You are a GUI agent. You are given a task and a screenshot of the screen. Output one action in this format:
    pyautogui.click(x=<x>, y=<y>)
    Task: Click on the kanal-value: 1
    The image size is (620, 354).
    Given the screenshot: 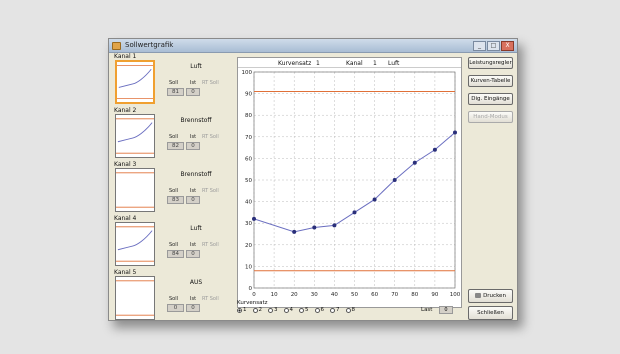 What is the action you would take?
    pyautogui.click(x=375, y=63)
    